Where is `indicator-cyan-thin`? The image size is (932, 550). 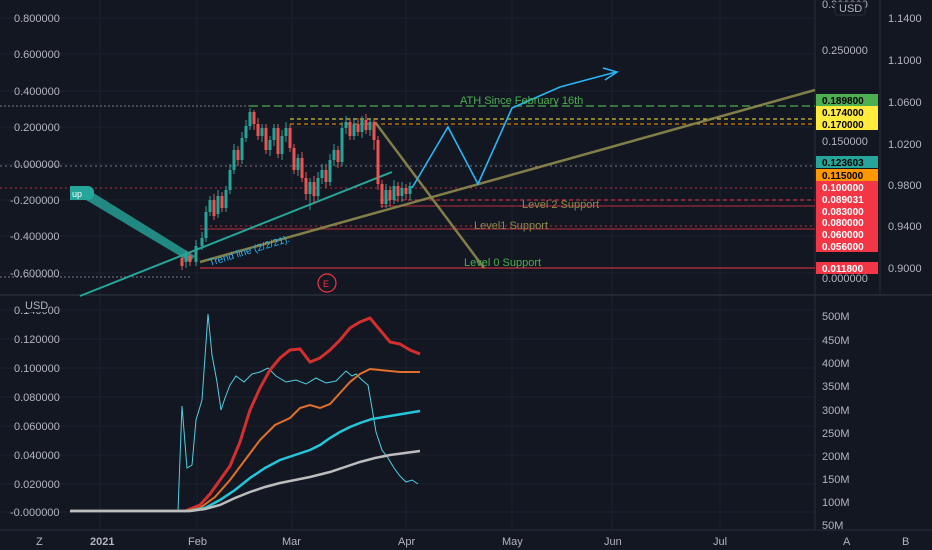 indicator-cyan-thin is located at coordinates (244, 412).